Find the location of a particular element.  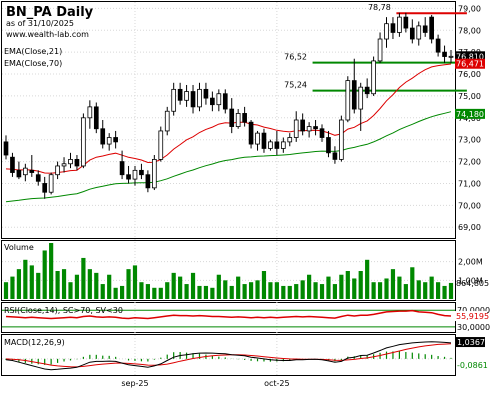

date-tick-label: sep-25 is located at coordinates (134, 383).